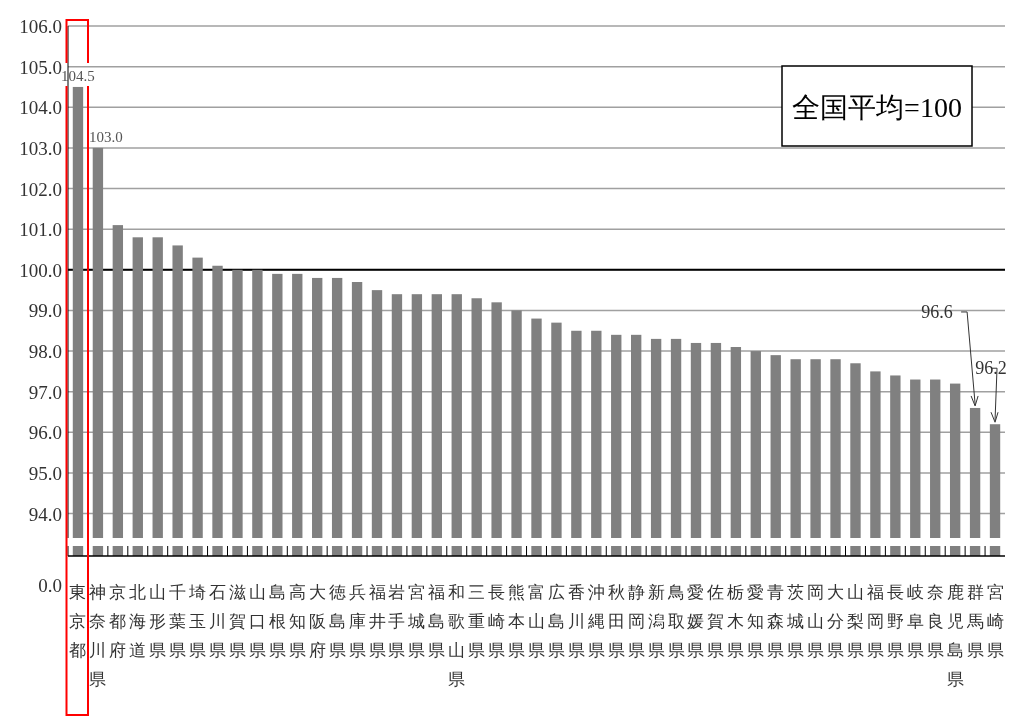 Image resolution: width=1009 pixels, height=724 pixels. I want to click on x-tick-label: 岐阜県, so click(915, 621).